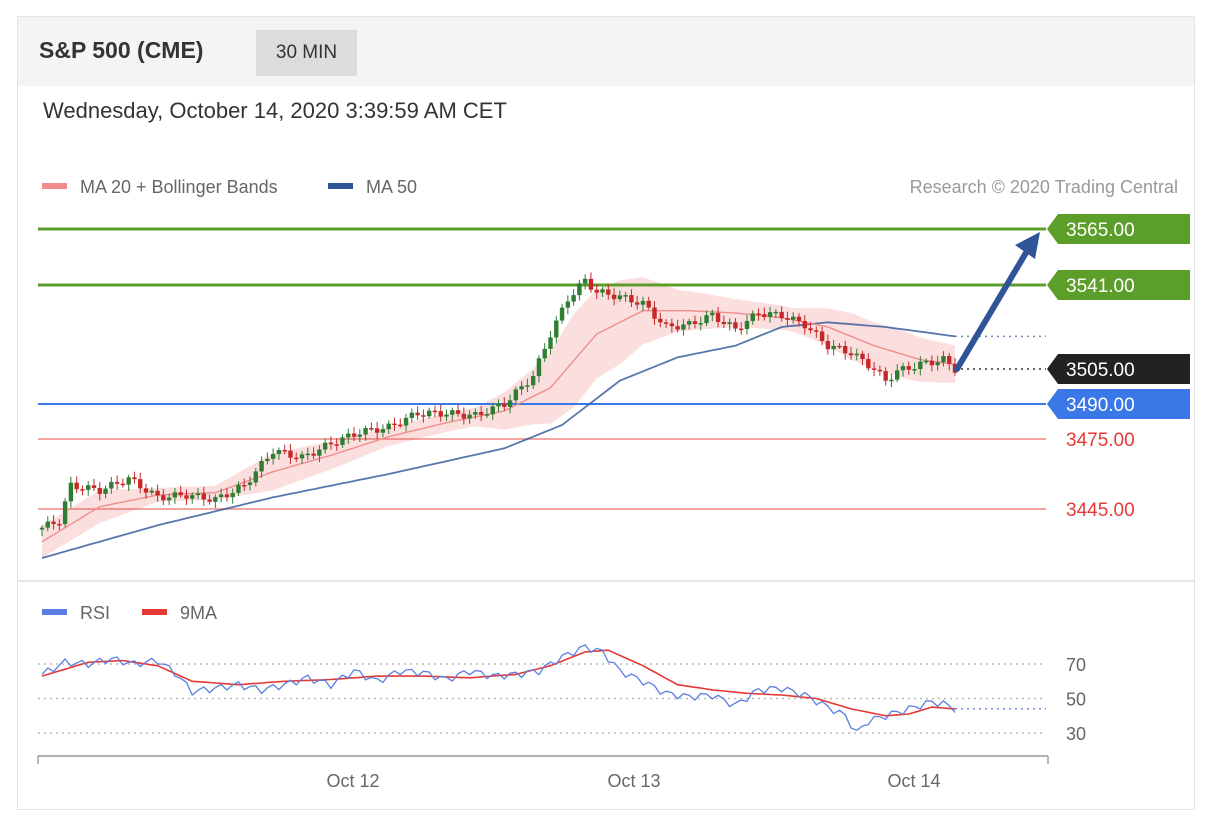 The image size is (1216, 830). What do you see at coordinates (1044, 187) in the screenshot?
I see `chart-credit: Research © 2020 Trading Central` at bounding box center [1044, 187].